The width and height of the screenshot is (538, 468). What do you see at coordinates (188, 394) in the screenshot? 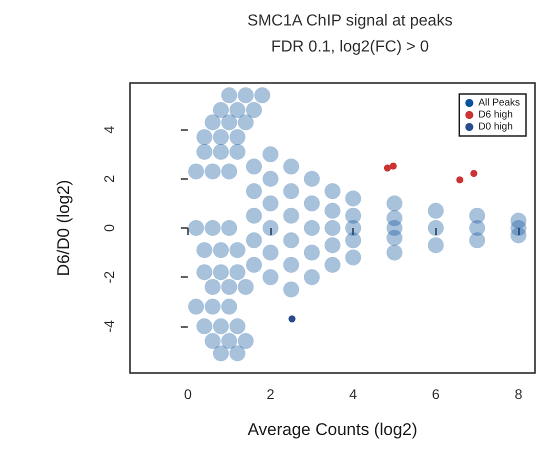
I see `x-tick-label: 0` at bounding box center [188, 394].